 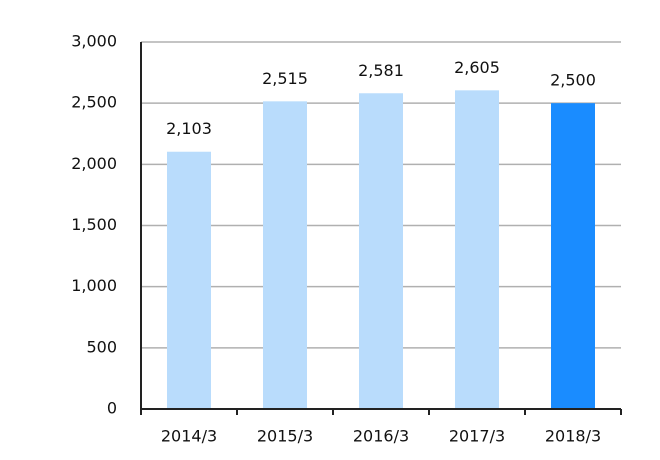 I want to click on x-tick-label: 2014/3, so click(x=189, y=436).